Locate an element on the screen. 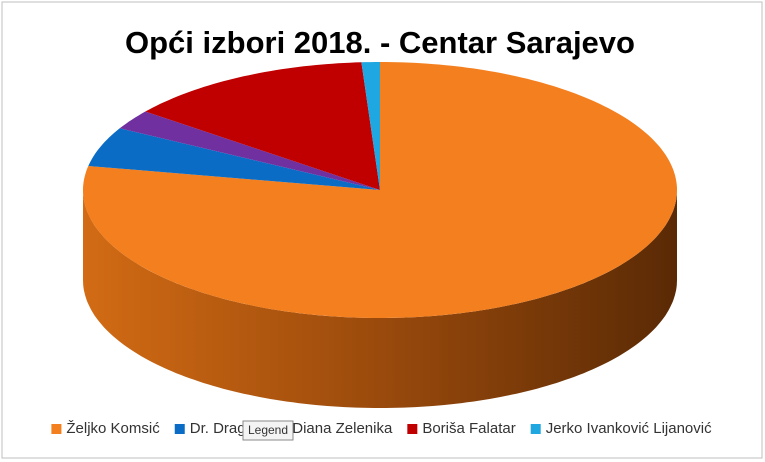 This screenshot has width=765, height=462. legend-label: Boriša Falatar is located at coordinates (468, 428).